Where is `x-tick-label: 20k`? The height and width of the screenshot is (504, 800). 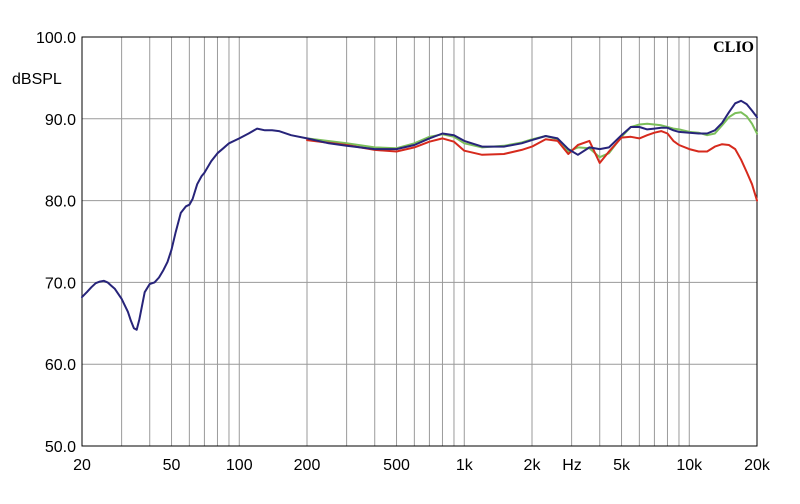
x-tick-label: 20k is located at coordinates (757, 465).